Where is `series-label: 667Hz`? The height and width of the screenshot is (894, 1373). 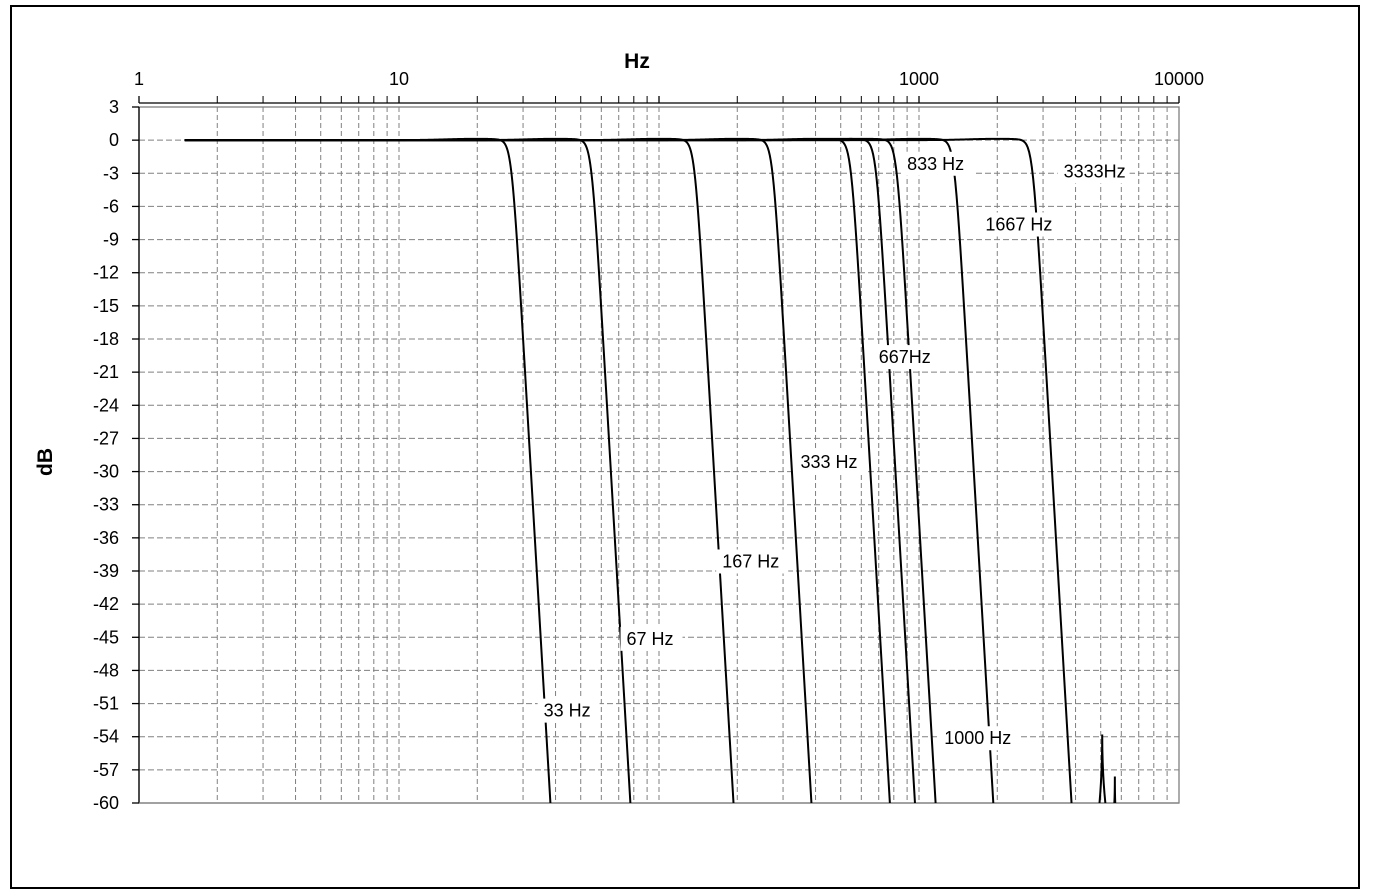 series-label: 667Hz is located at coordinates (905, 357).